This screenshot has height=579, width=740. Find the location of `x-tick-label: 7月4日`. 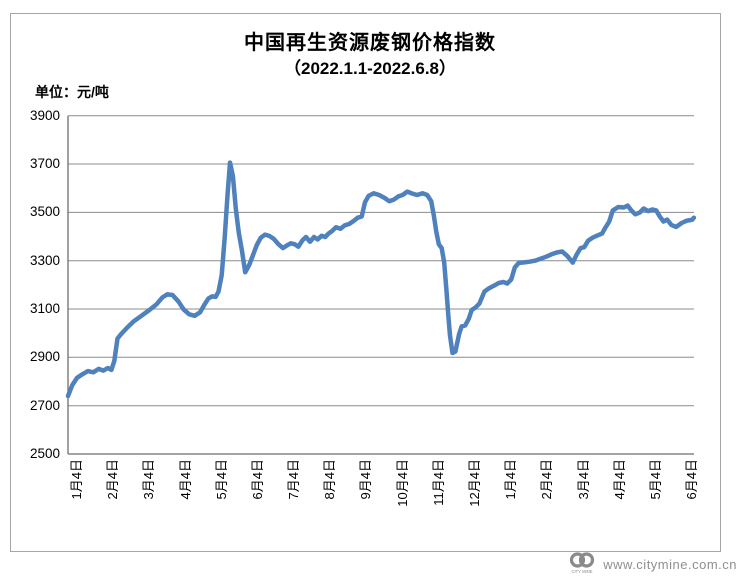

x-tick-label: 7月4日 is located at coordinates (294, 479).